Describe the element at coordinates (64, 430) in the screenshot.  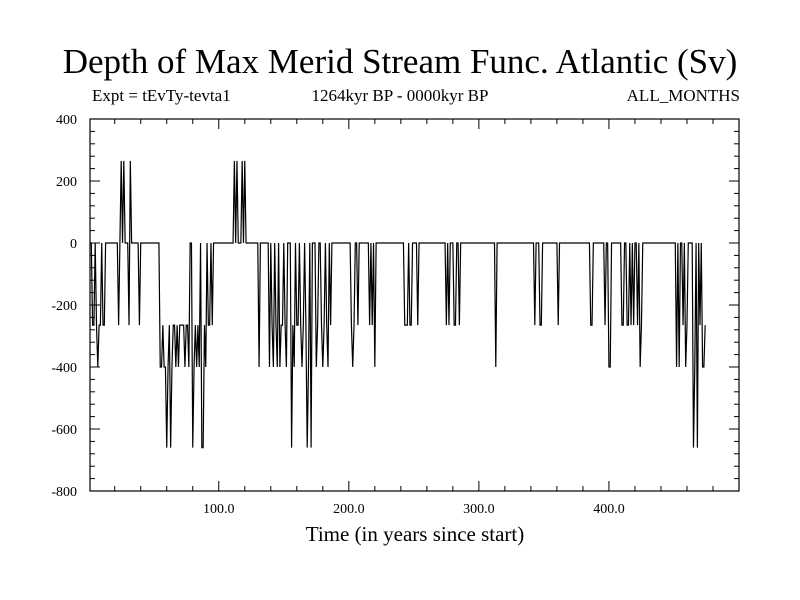
I see `y-tick-label: -600` at that location.